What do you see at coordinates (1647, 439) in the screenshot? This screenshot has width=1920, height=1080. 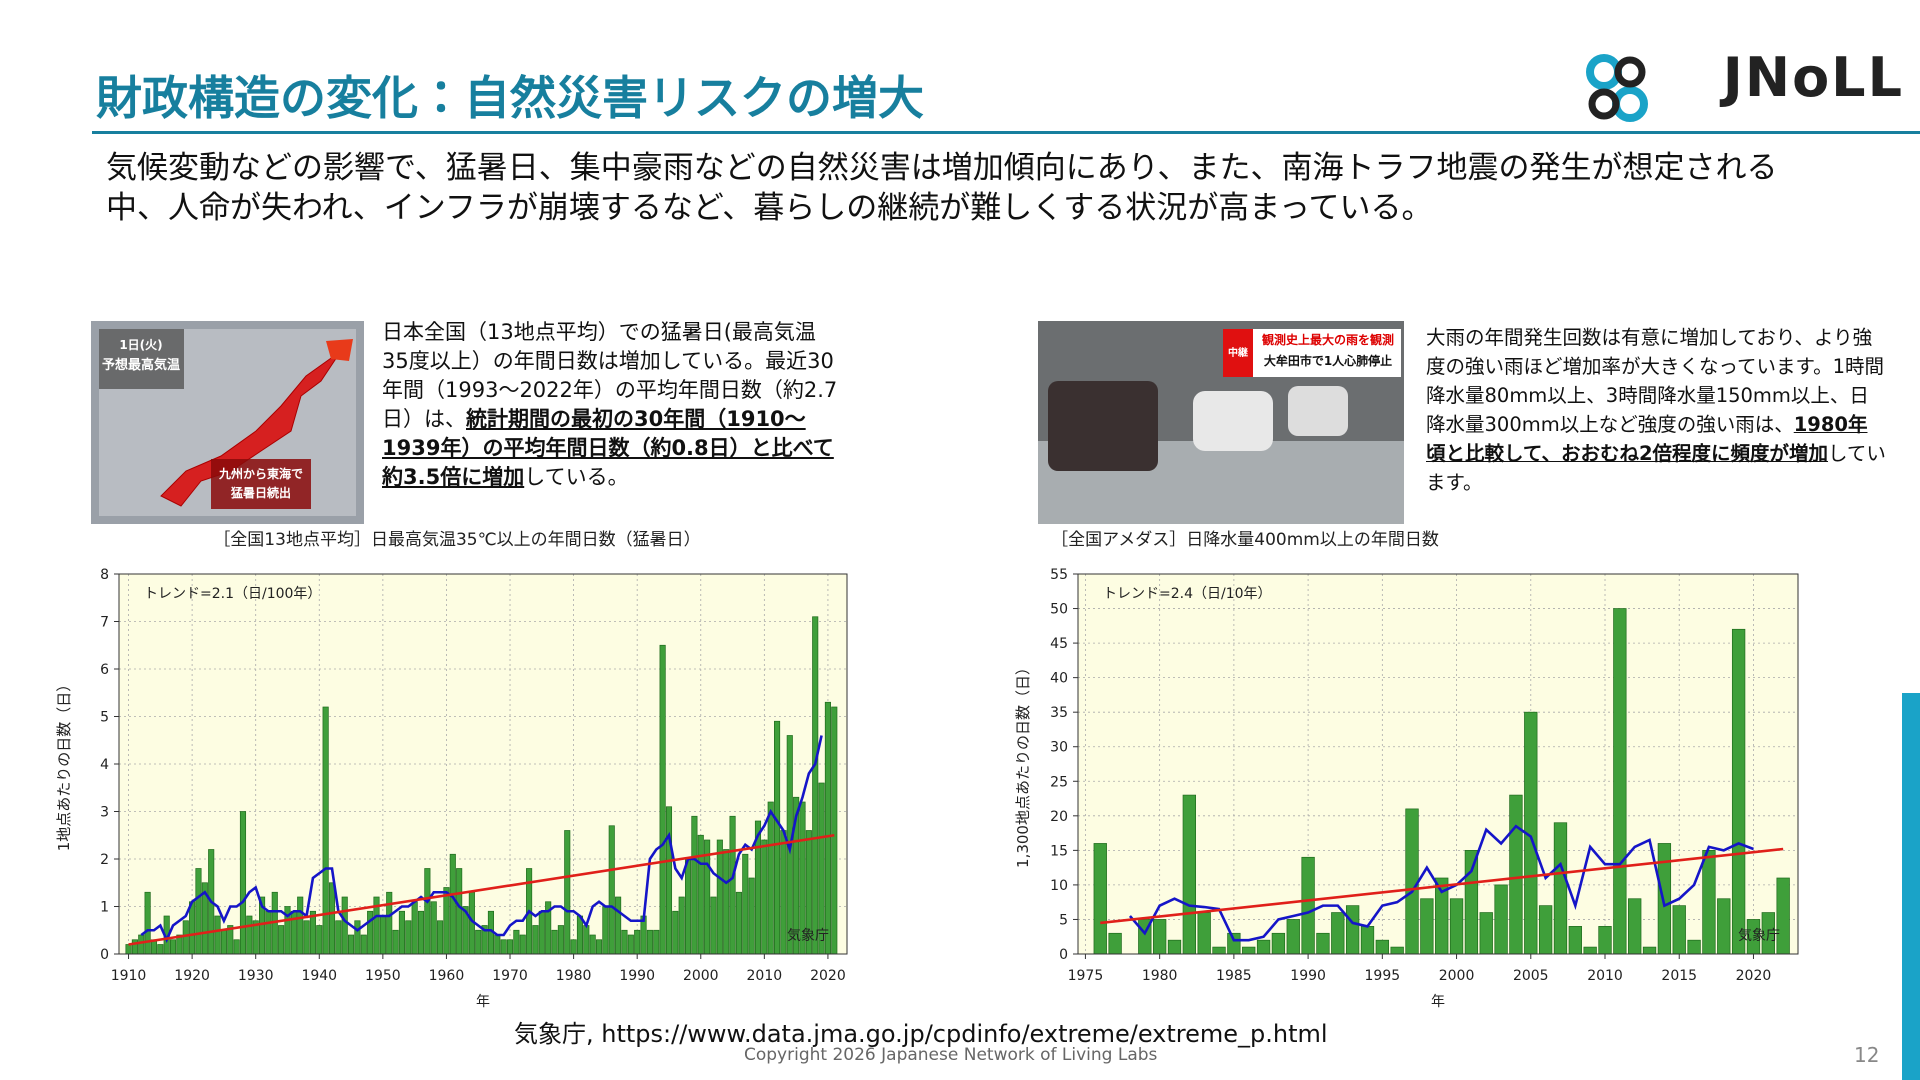 I see `text-emphasis: 1980年頃と比較して、おおむね2倍程度に頻度が増加` at bounding box center [1647, 439].